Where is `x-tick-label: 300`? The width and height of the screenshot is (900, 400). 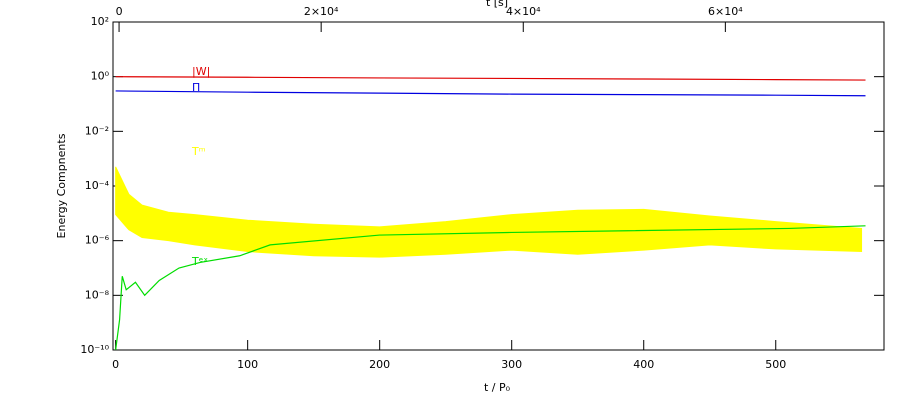
x-tick-label: 300 is located at coordinates (511, 364).